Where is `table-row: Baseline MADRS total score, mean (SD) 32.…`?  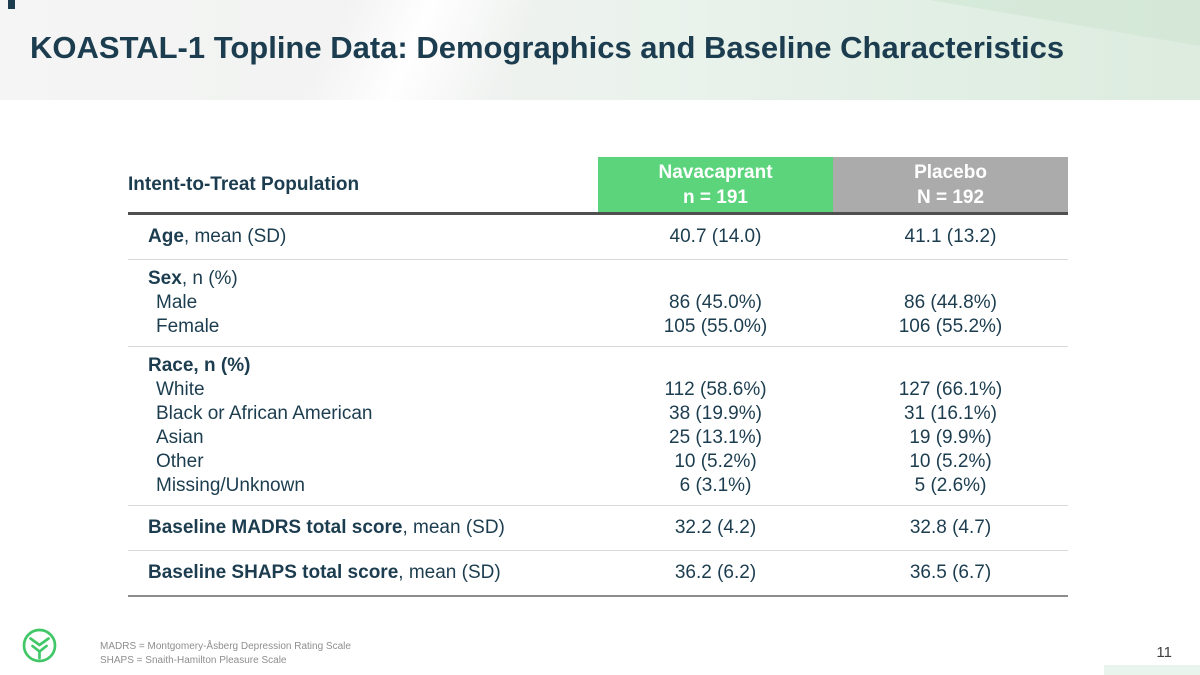 table-row: Baseline MADRS total score, mean (SD) 32.… is located at coordinates (598, 528).